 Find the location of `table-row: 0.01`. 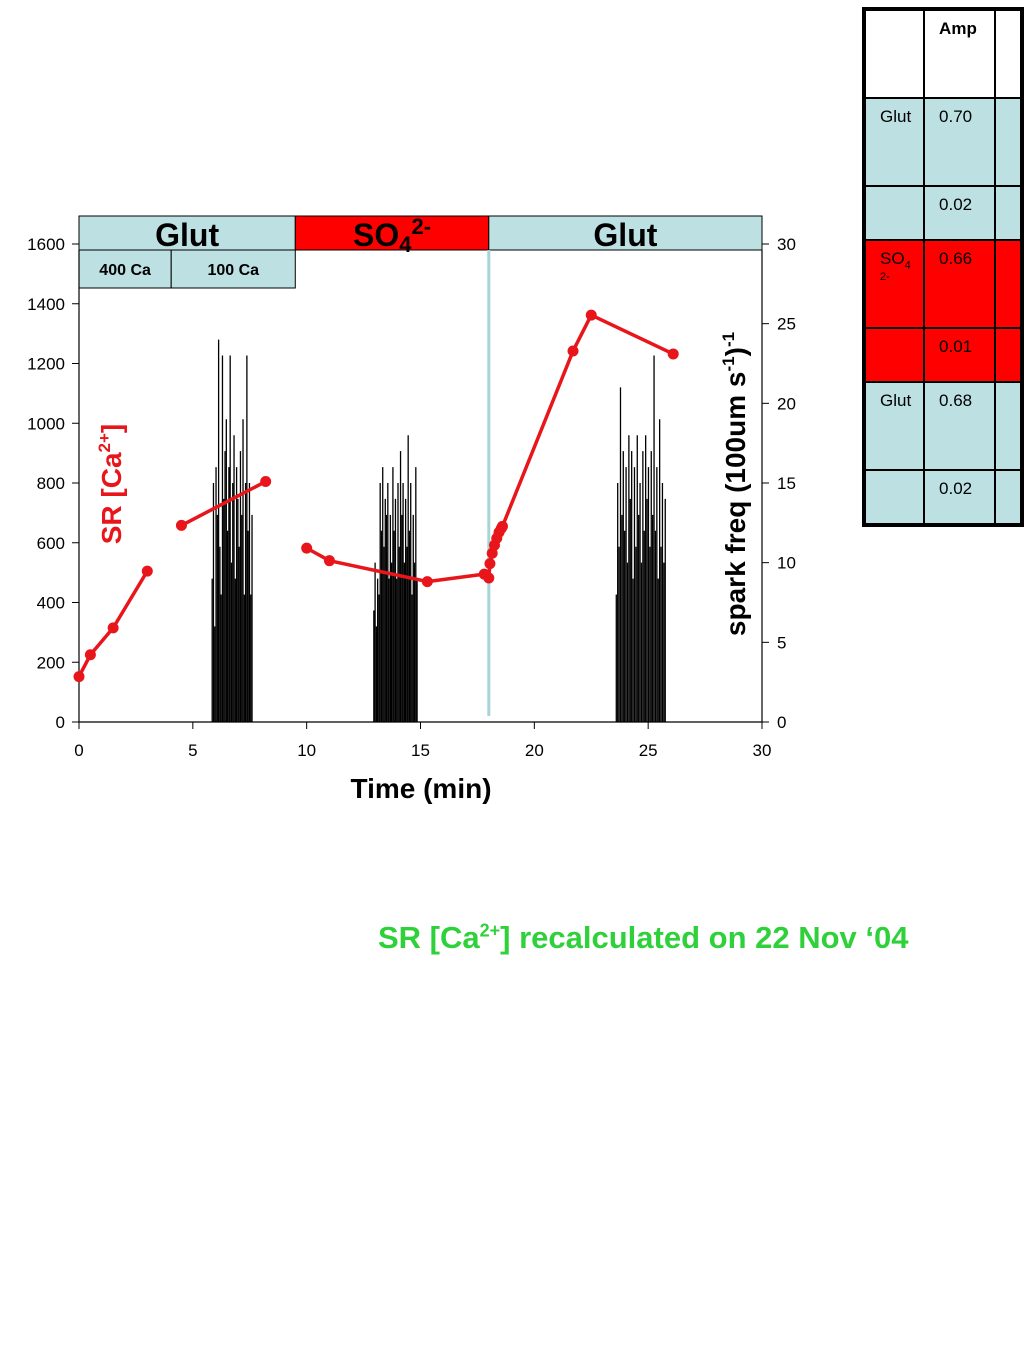

table-row: 0.01 is located at coordinates (943, 355).